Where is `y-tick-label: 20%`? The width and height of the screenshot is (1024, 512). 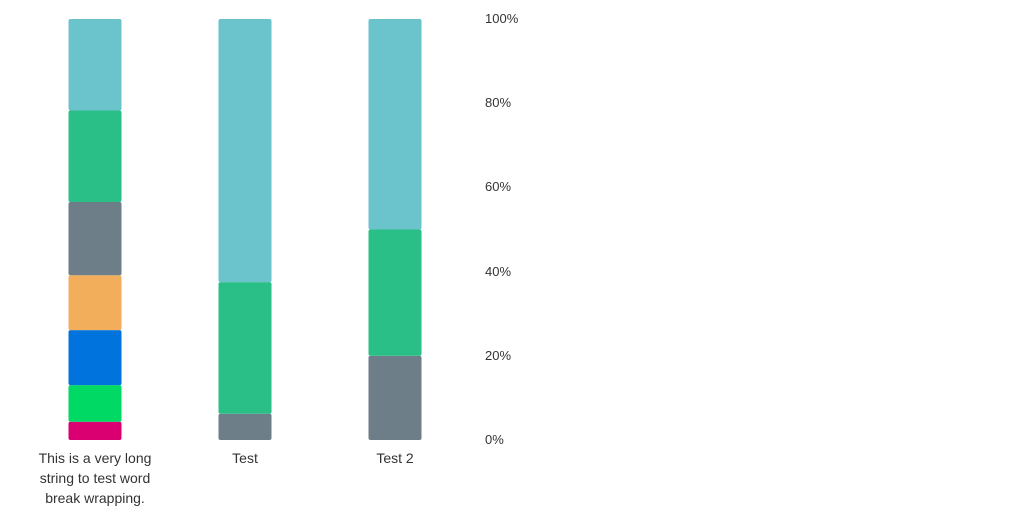 y-tick-label: 20% is located at coordinates (498, 355).